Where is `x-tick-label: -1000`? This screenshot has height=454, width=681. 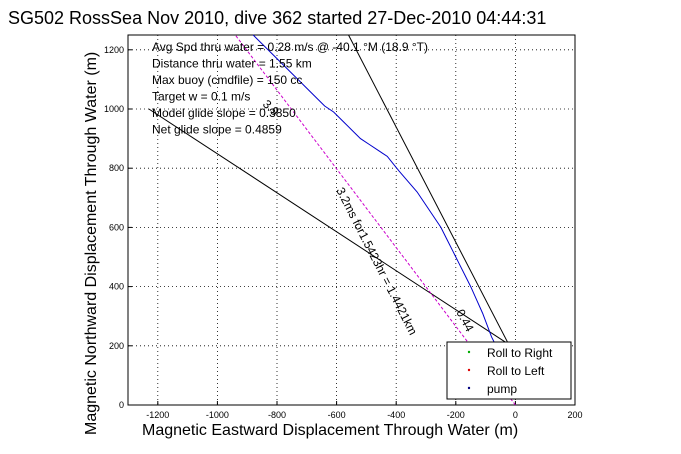
x-tick-label: -1000 is located at coordinates (217, 415).